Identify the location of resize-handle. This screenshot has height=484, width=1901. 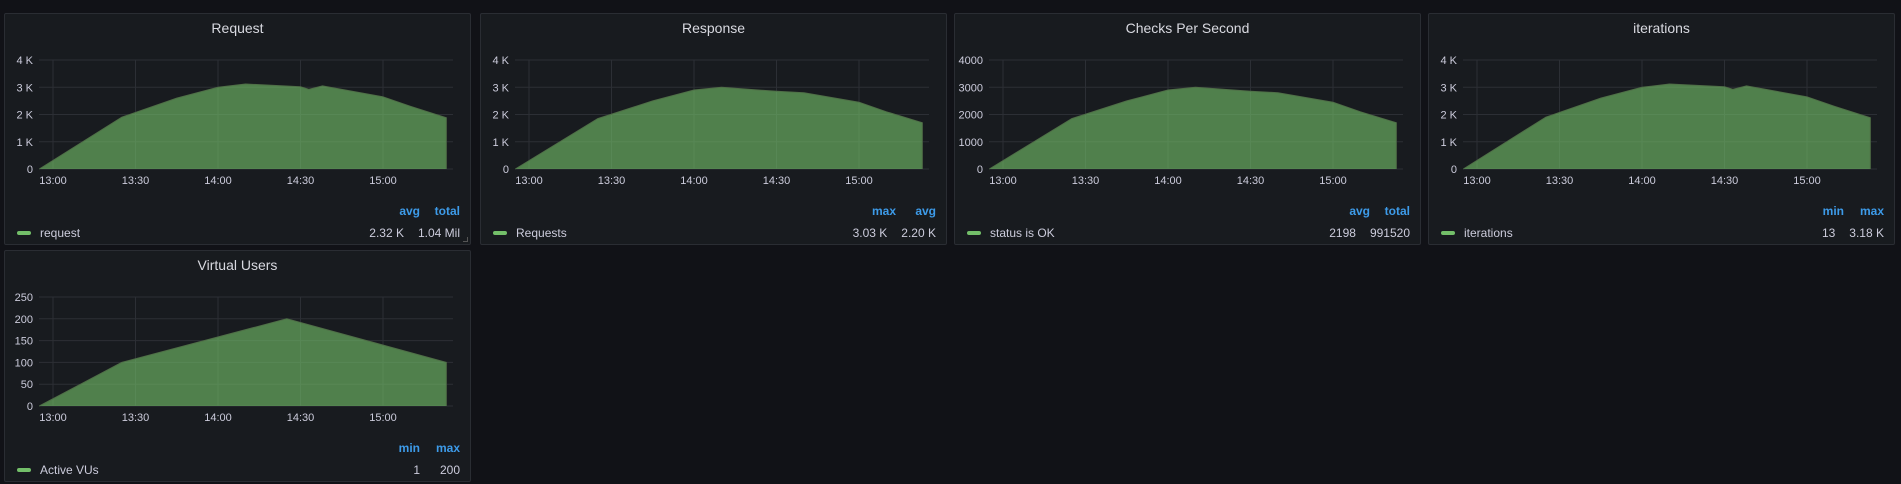
(465, 239).